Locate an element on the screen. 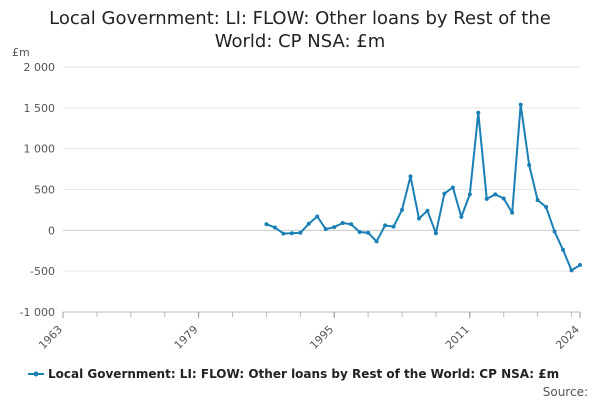  y-tick-label: 1 500 is located at coordinates (40, 108).